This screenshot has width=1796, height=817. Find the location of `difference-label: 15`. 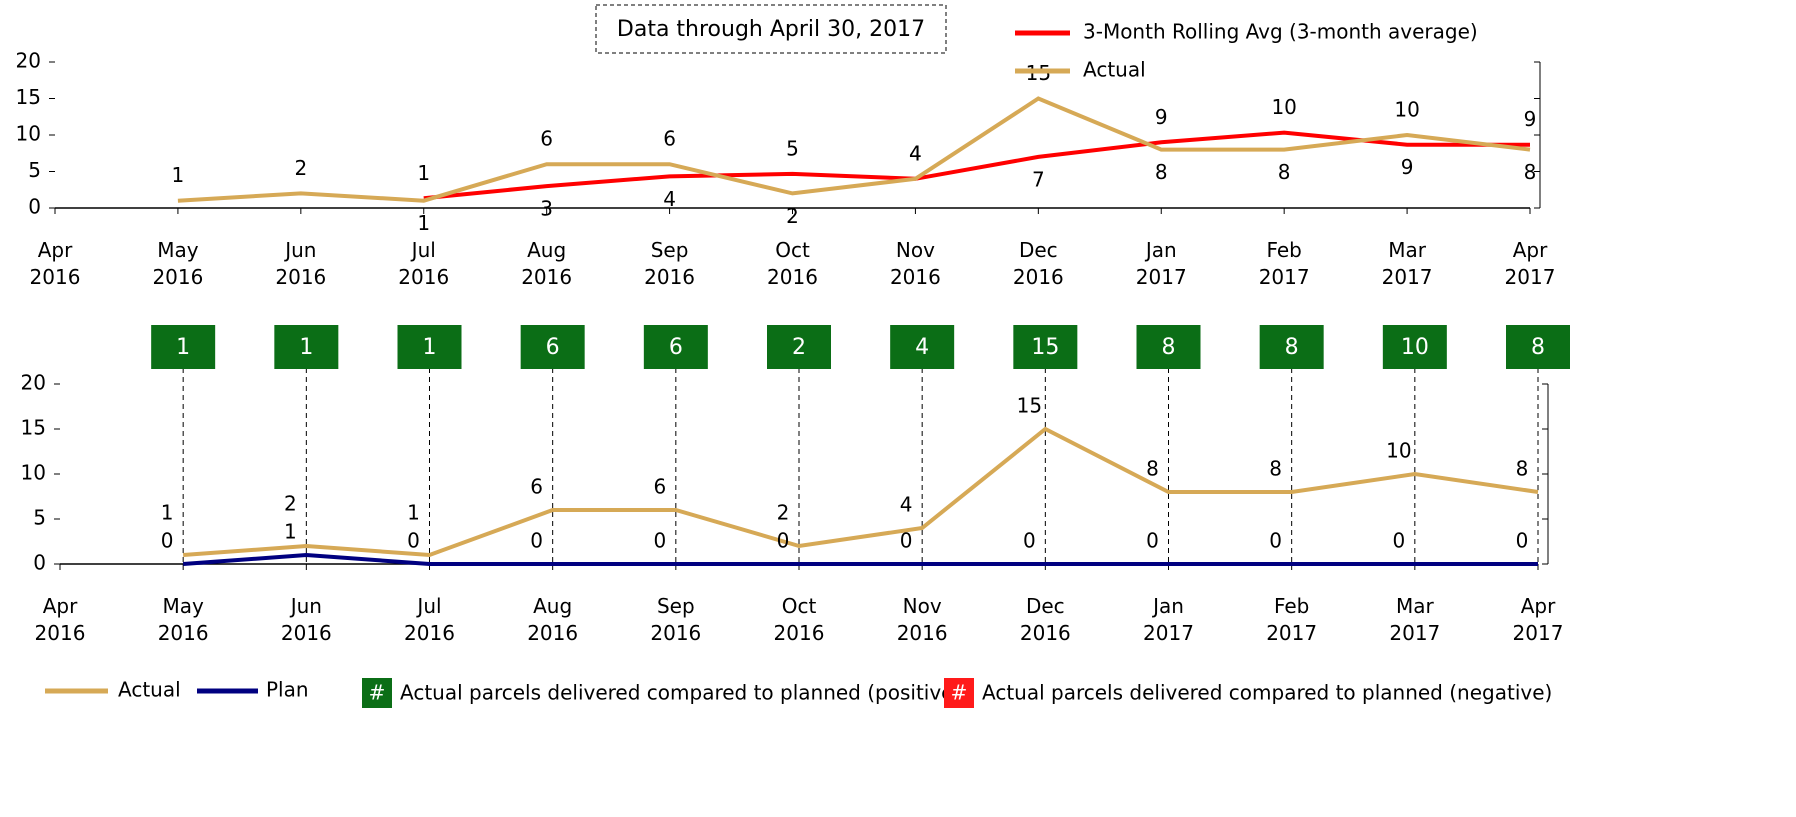

difference-label: 15 is located at coordinates (1045, 347).